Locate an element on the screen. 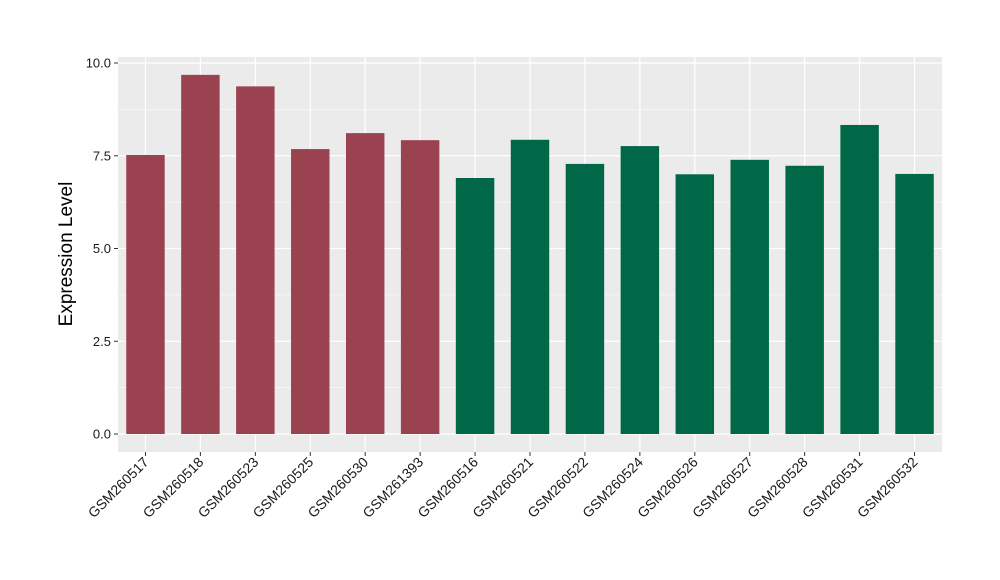 The image size is (1000, 580). y-tick-label: 10.0 is located at coordinates (98, 63).